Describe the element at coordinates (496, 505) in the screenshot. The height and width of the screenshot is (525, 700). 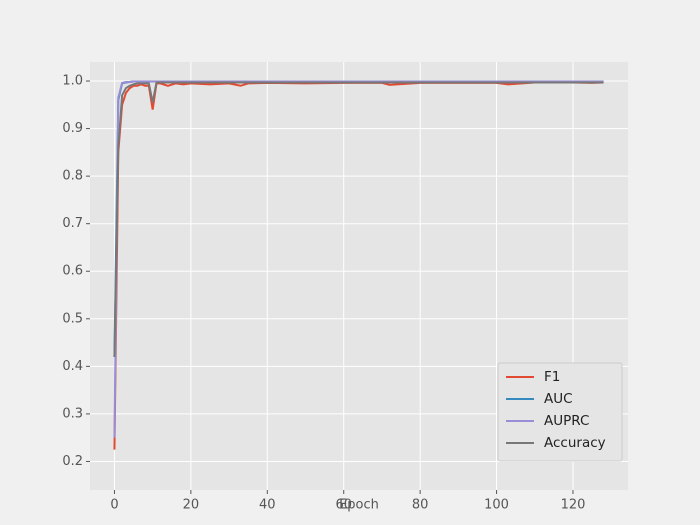
I see `x-tick-label: 100` at that location.